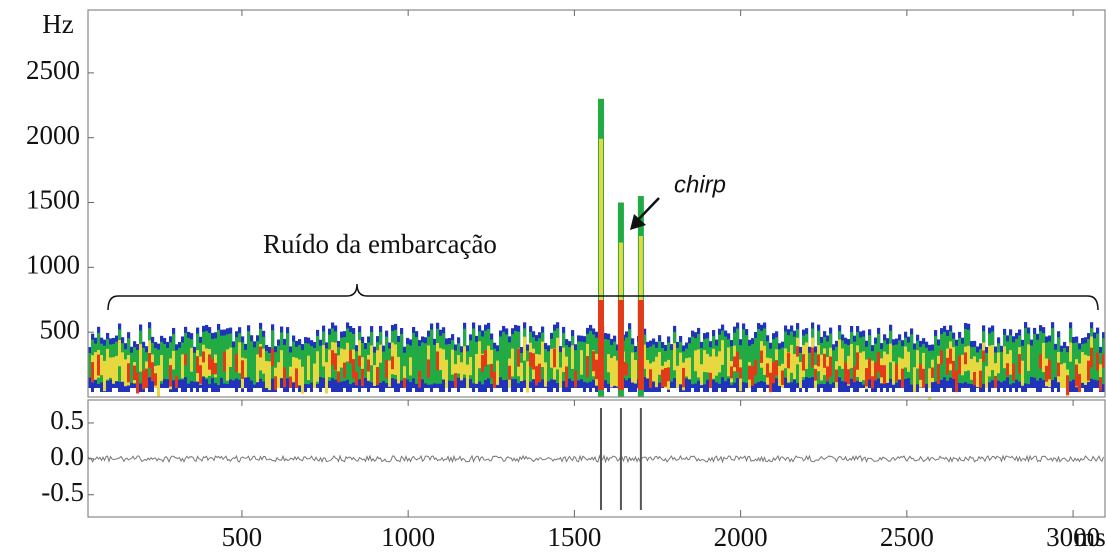 The image size is (1106, 553). Describe the element at coordinates (53, 200) in the screenshot. I see `y-tick-label: 1500` at that location.